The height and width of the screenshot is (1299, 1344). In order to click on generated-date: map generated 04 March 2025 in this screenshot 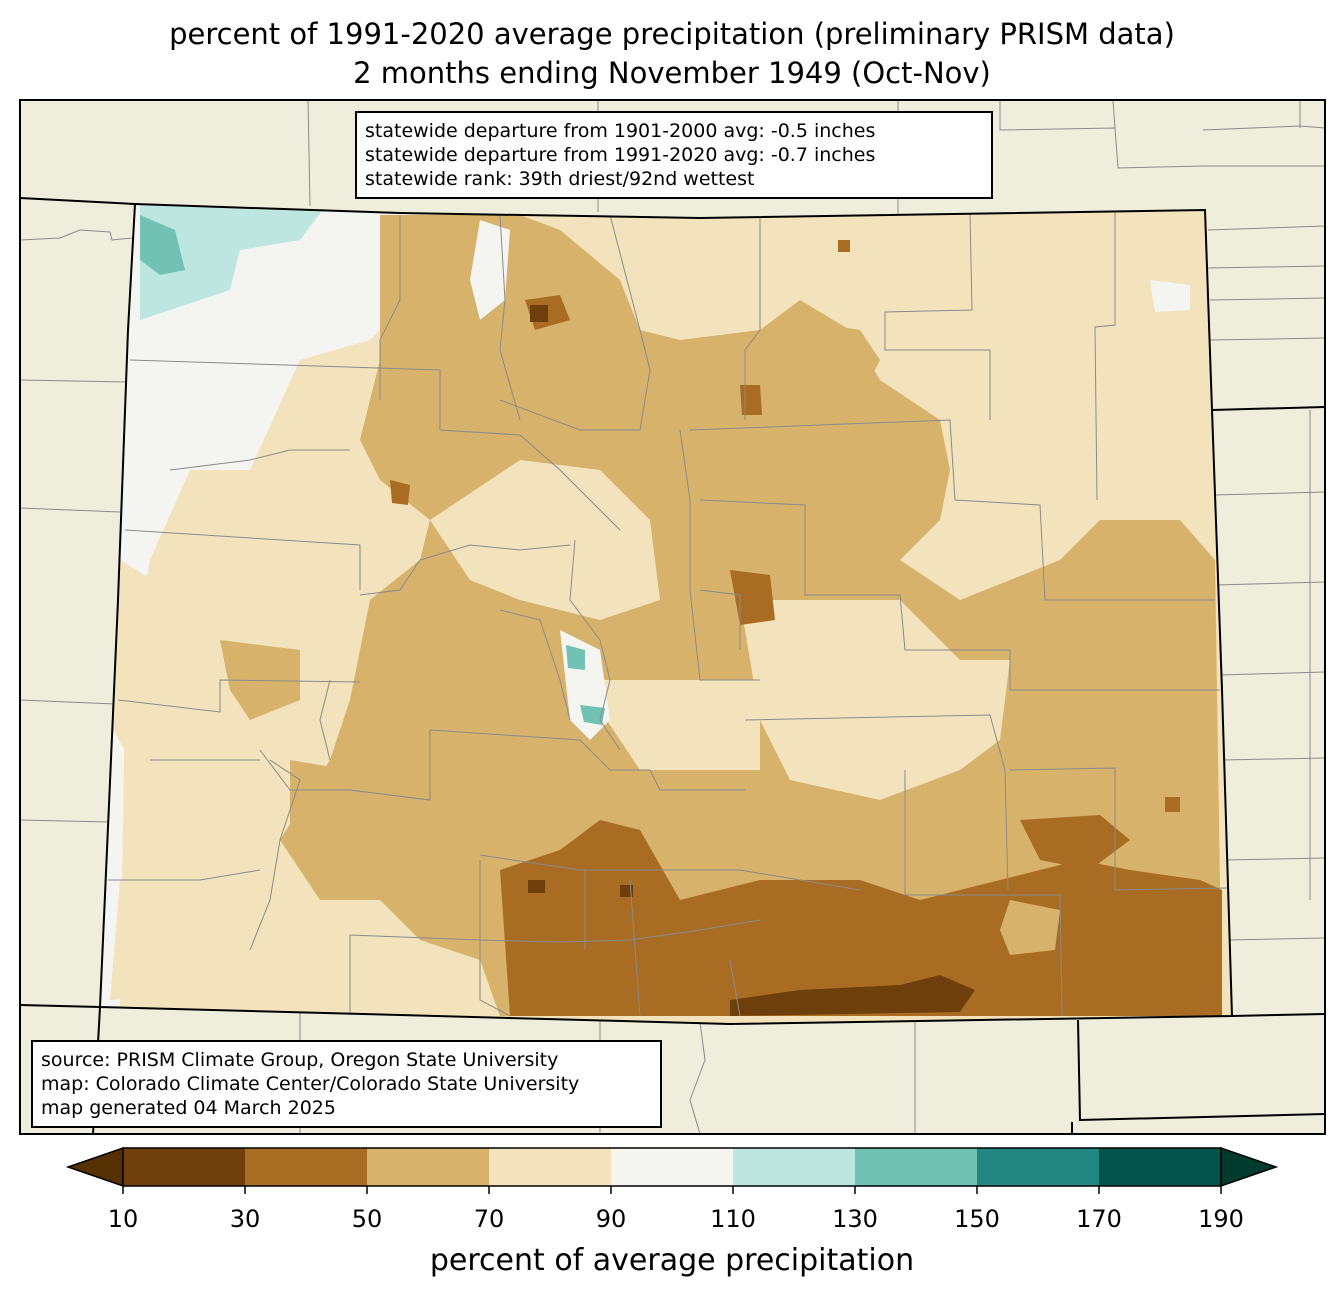, I will do `click(188, 1108)`.